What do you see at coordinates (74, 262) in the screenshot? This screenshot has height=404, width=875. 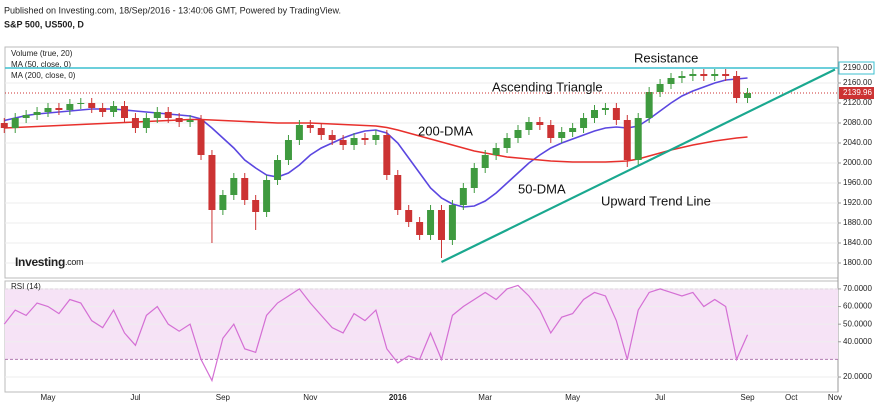 I see `logo-suffix: .com` at bounding box center [74, 262].